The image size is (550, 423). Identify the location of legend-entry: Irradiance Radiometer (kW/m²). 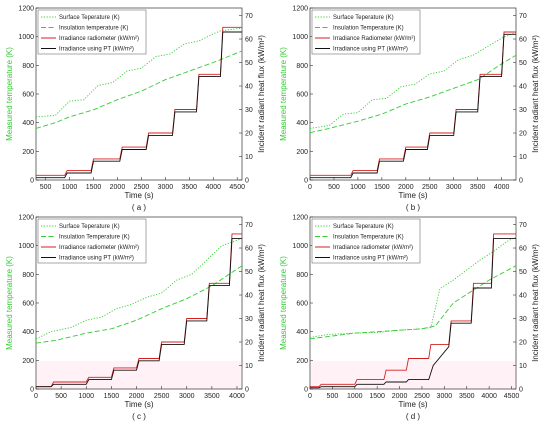
(374, 39).